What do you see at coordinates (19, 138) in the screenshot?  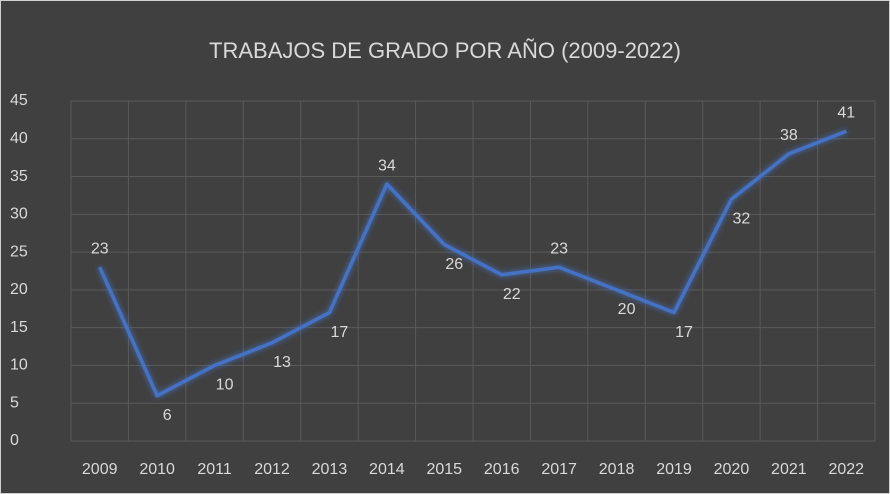 I see `y-tick-label: 40` at bounding box center [19, 138].